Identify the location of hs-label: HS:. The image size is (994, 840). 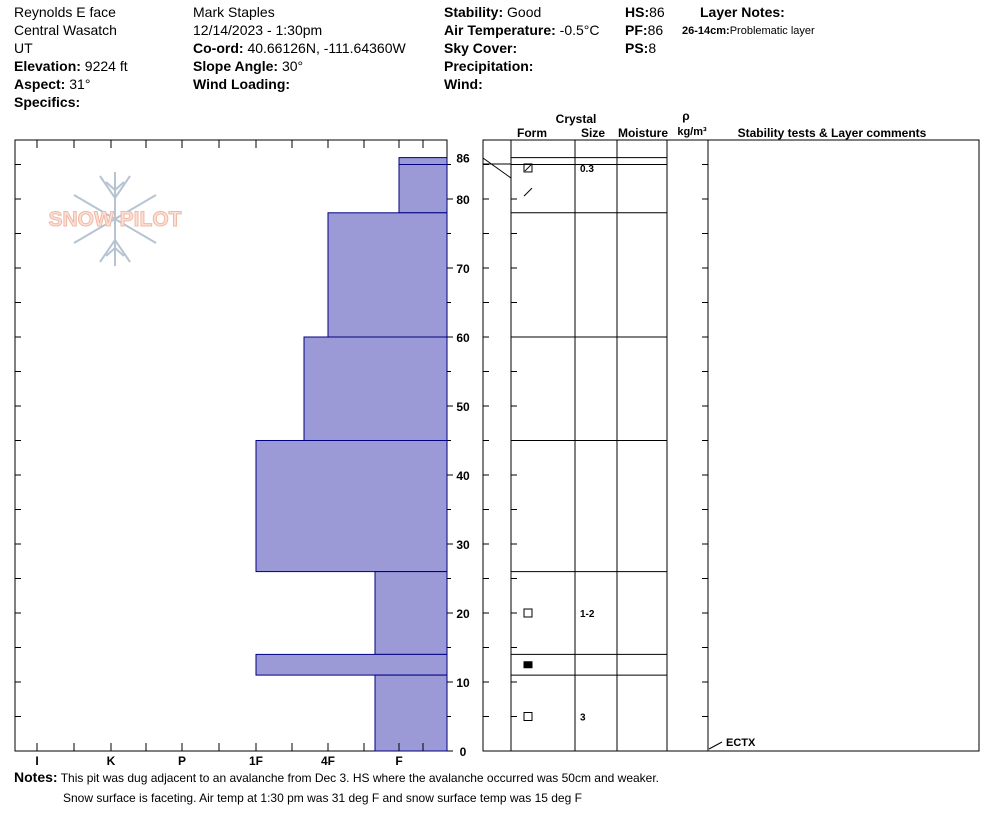
(637, 12).